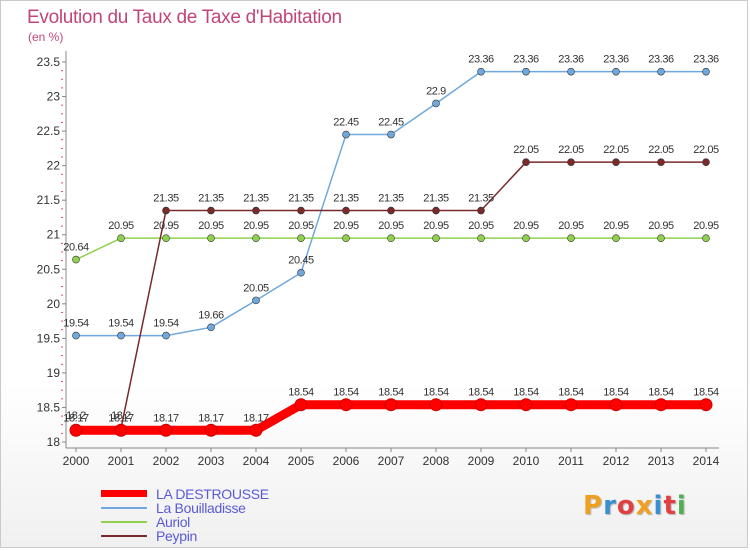  I want to click on x-tick-label: 2013, so click(661, 461).